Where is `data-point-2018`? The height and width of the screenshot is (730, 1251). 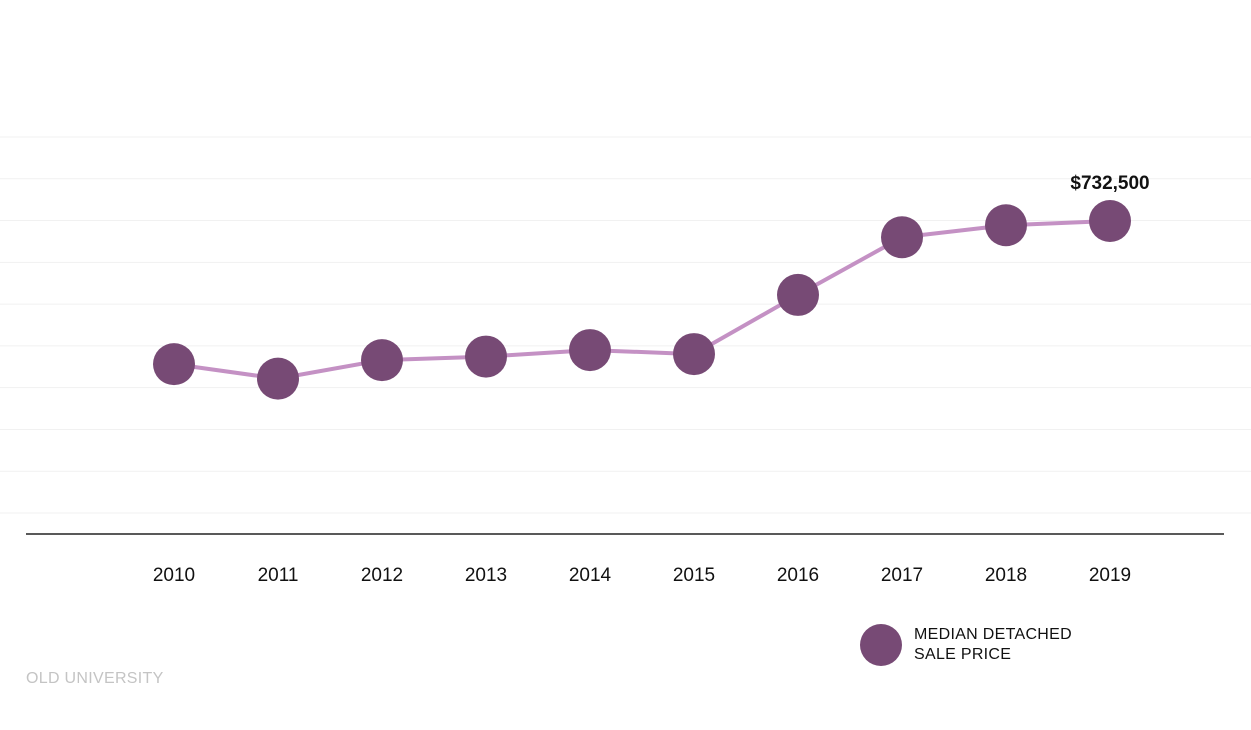
data-point-2018 is located at coordinates (1006, 225).